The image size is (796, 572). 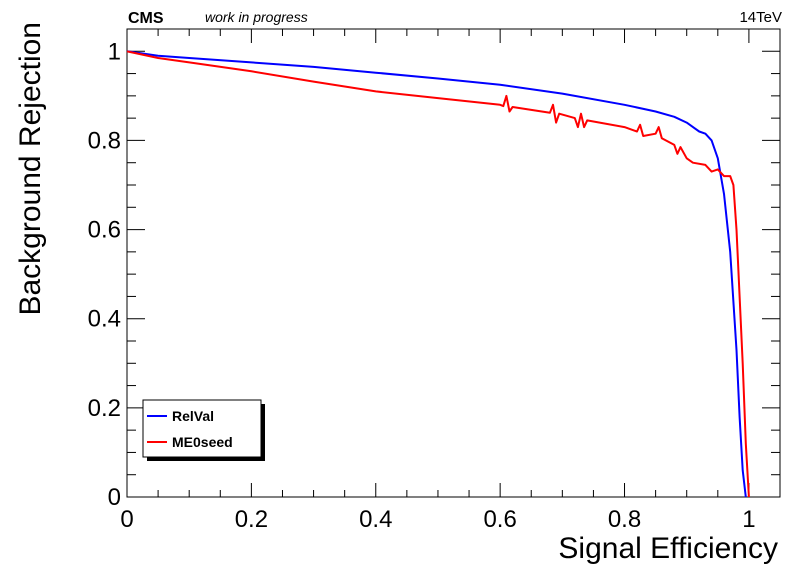 I want to click on cms-label: CMS, so click(x=146, y=18).